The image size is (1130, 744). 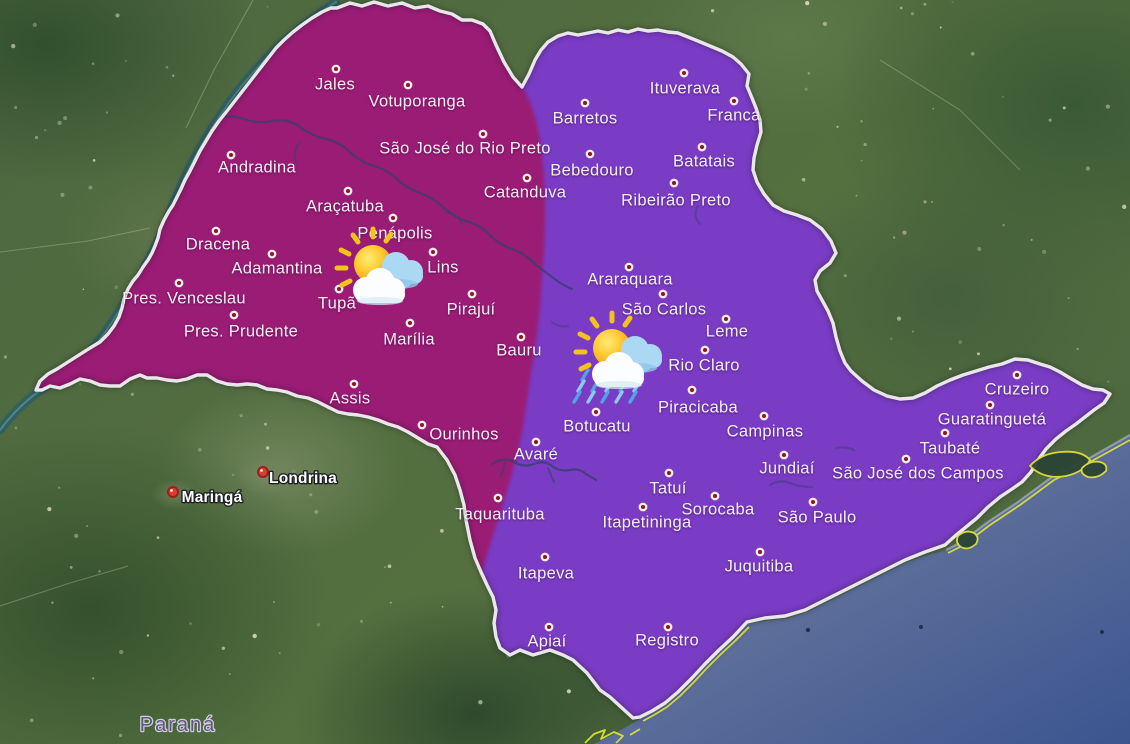 What do you see at coordinates (685, 89) in the screenshot?
I see `city-label: Ituverava` at bounding box center [685, 89].